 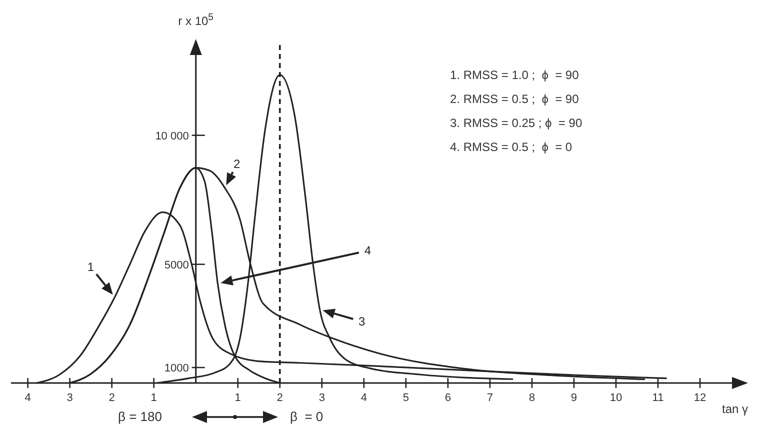 I want to click on annotation: 4. RMSS = 0.5 ; ϕ = 0, so click(x=511, y=147).